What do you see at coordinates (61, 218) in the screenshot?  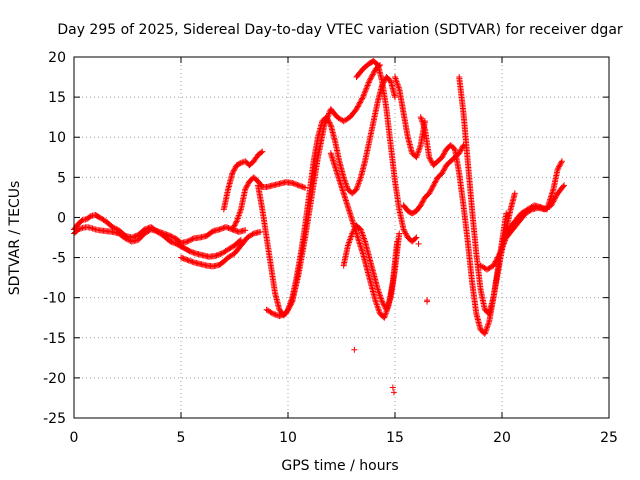 I see `y-tick-label: 0` at bounding box center [61, 218].